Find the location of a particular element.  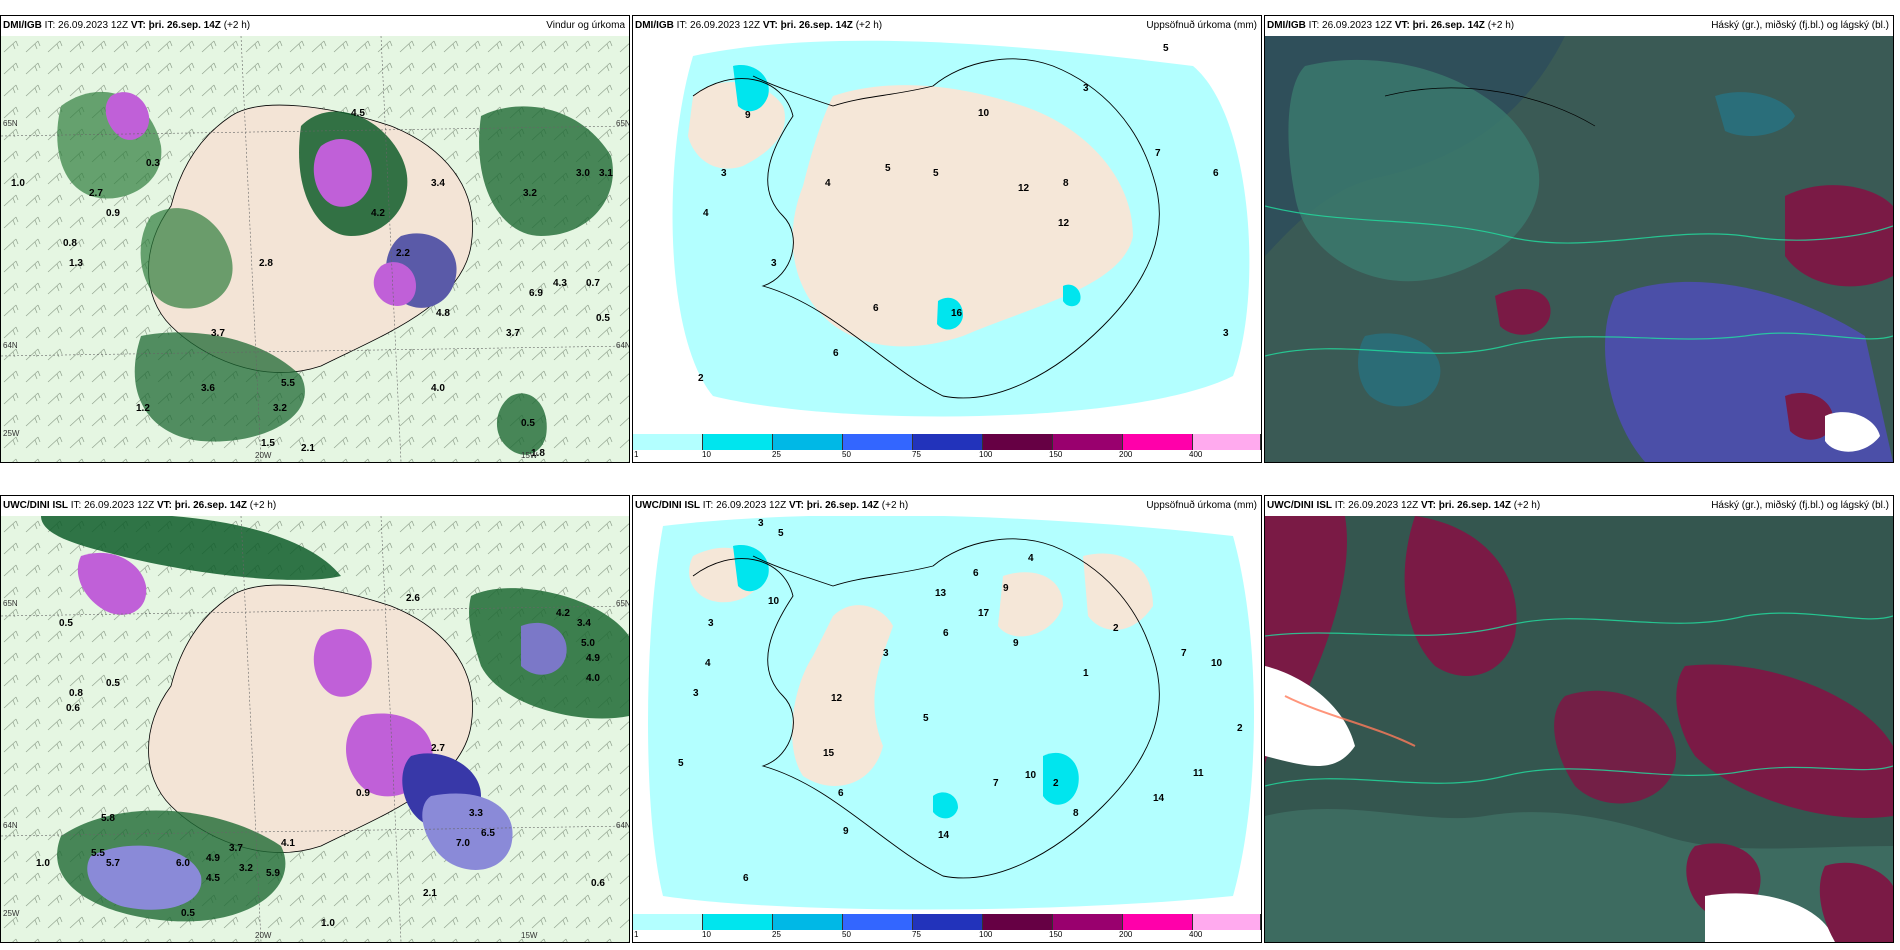

precip-value: 0.8 is located at coordinates (70, 243).